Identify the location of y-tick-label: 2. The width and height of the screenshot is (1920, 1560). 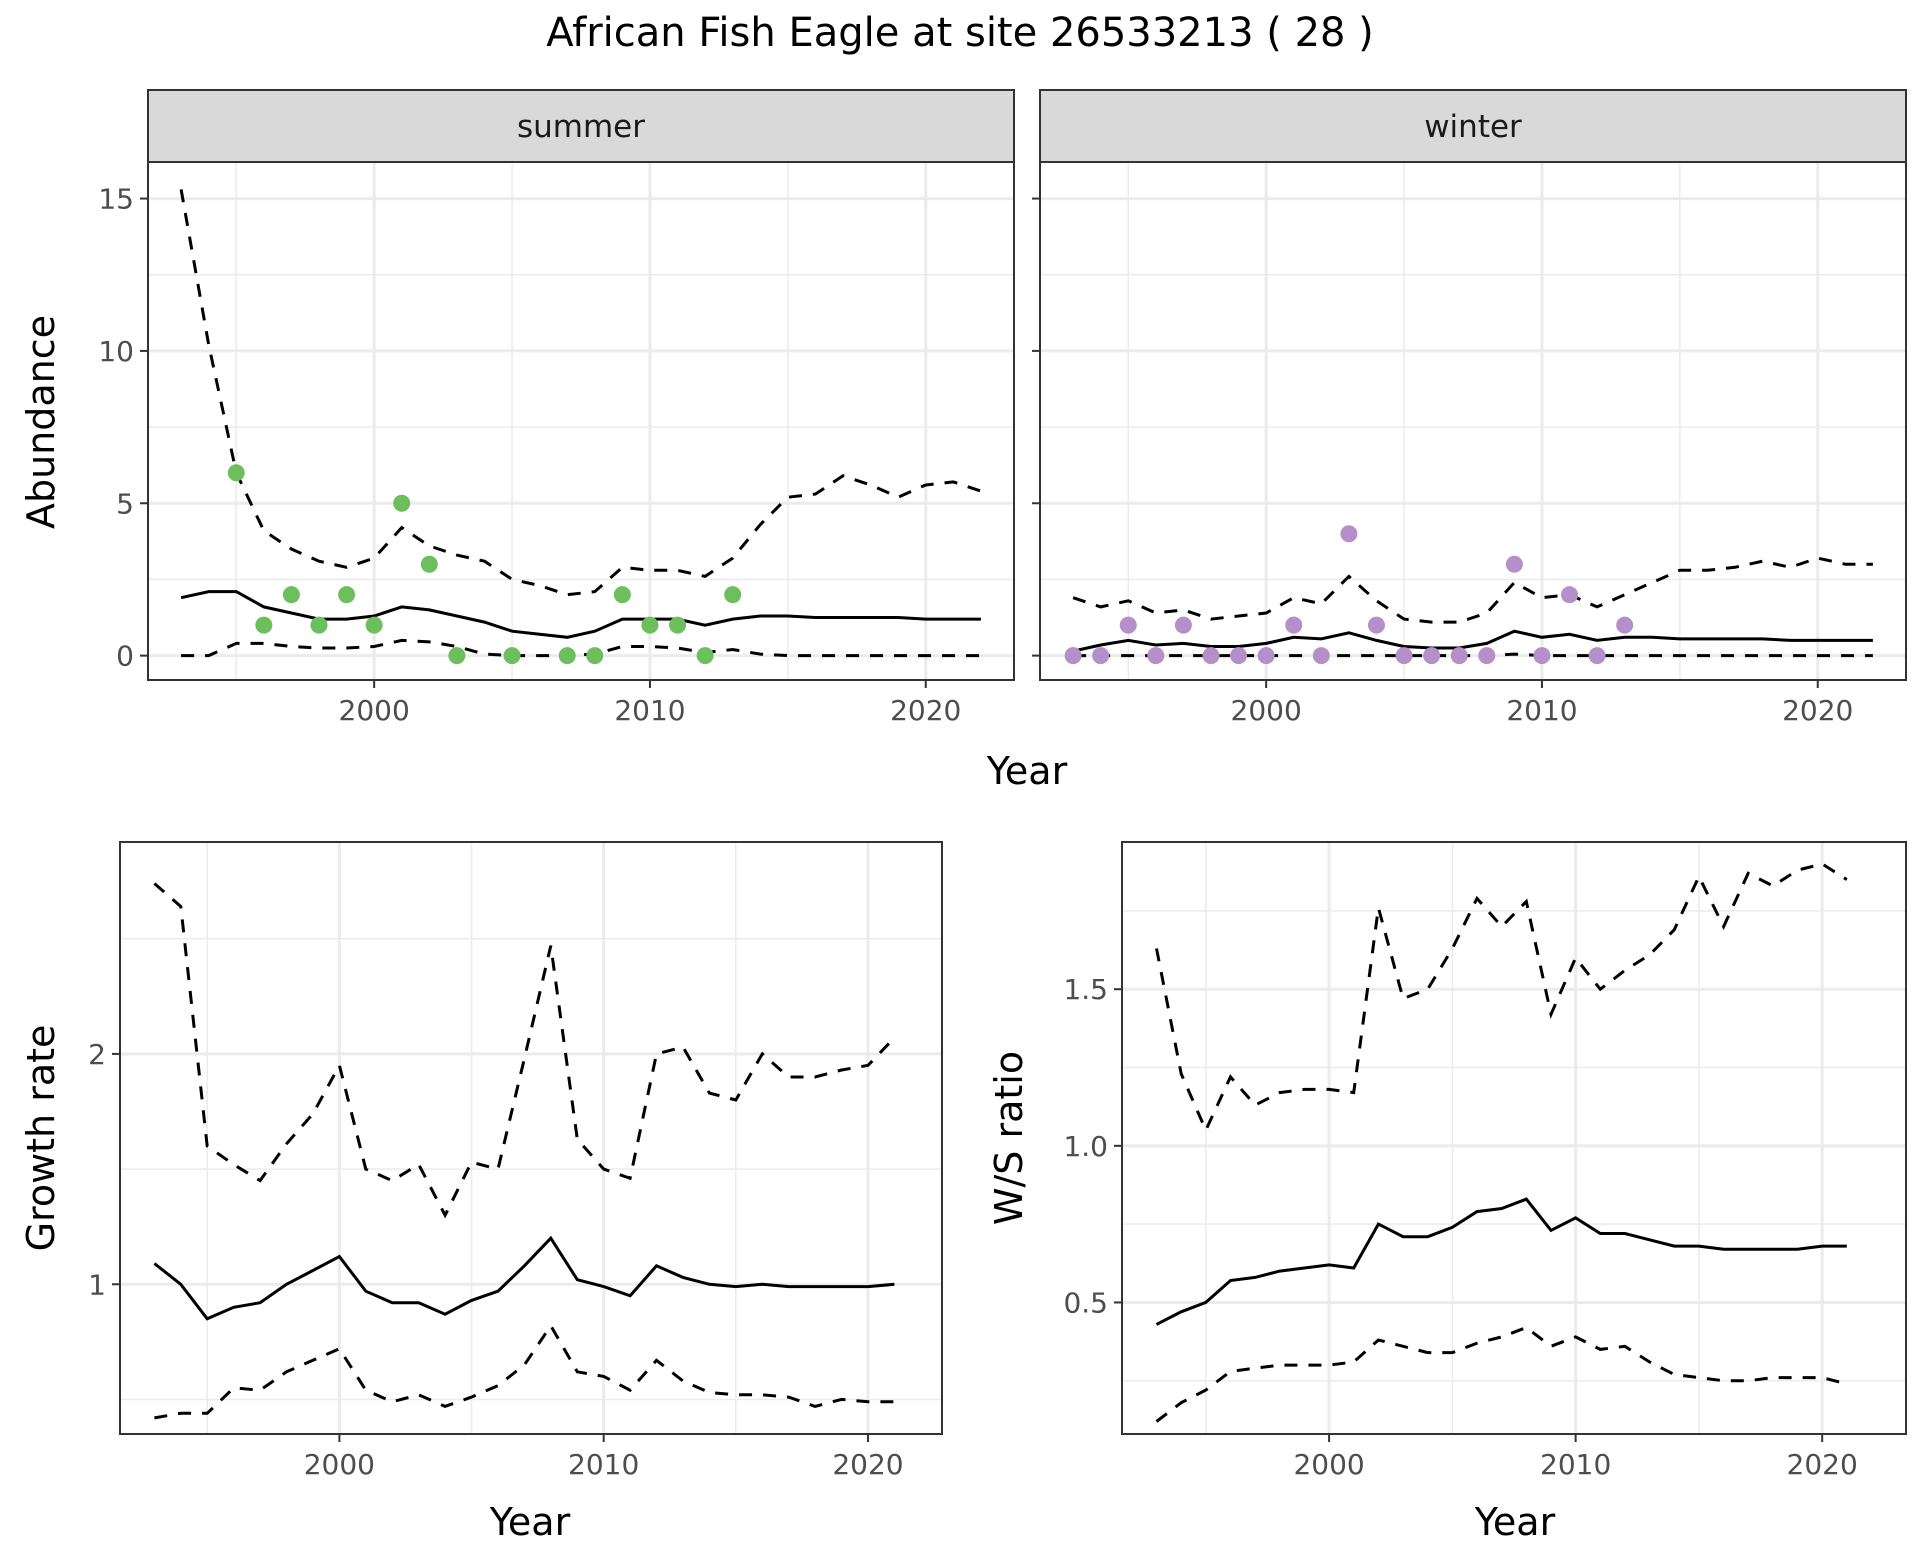
(97, 1054).